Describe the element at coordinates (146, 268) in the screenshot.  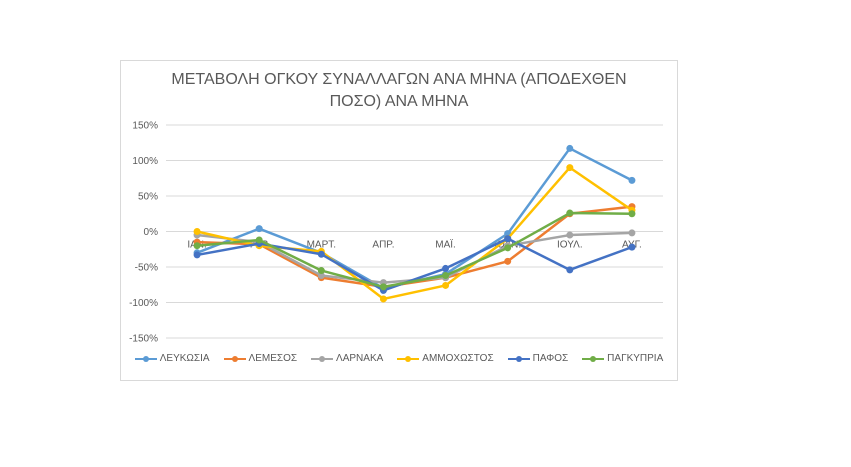
I see `y-tick-label: -50%` at that location.